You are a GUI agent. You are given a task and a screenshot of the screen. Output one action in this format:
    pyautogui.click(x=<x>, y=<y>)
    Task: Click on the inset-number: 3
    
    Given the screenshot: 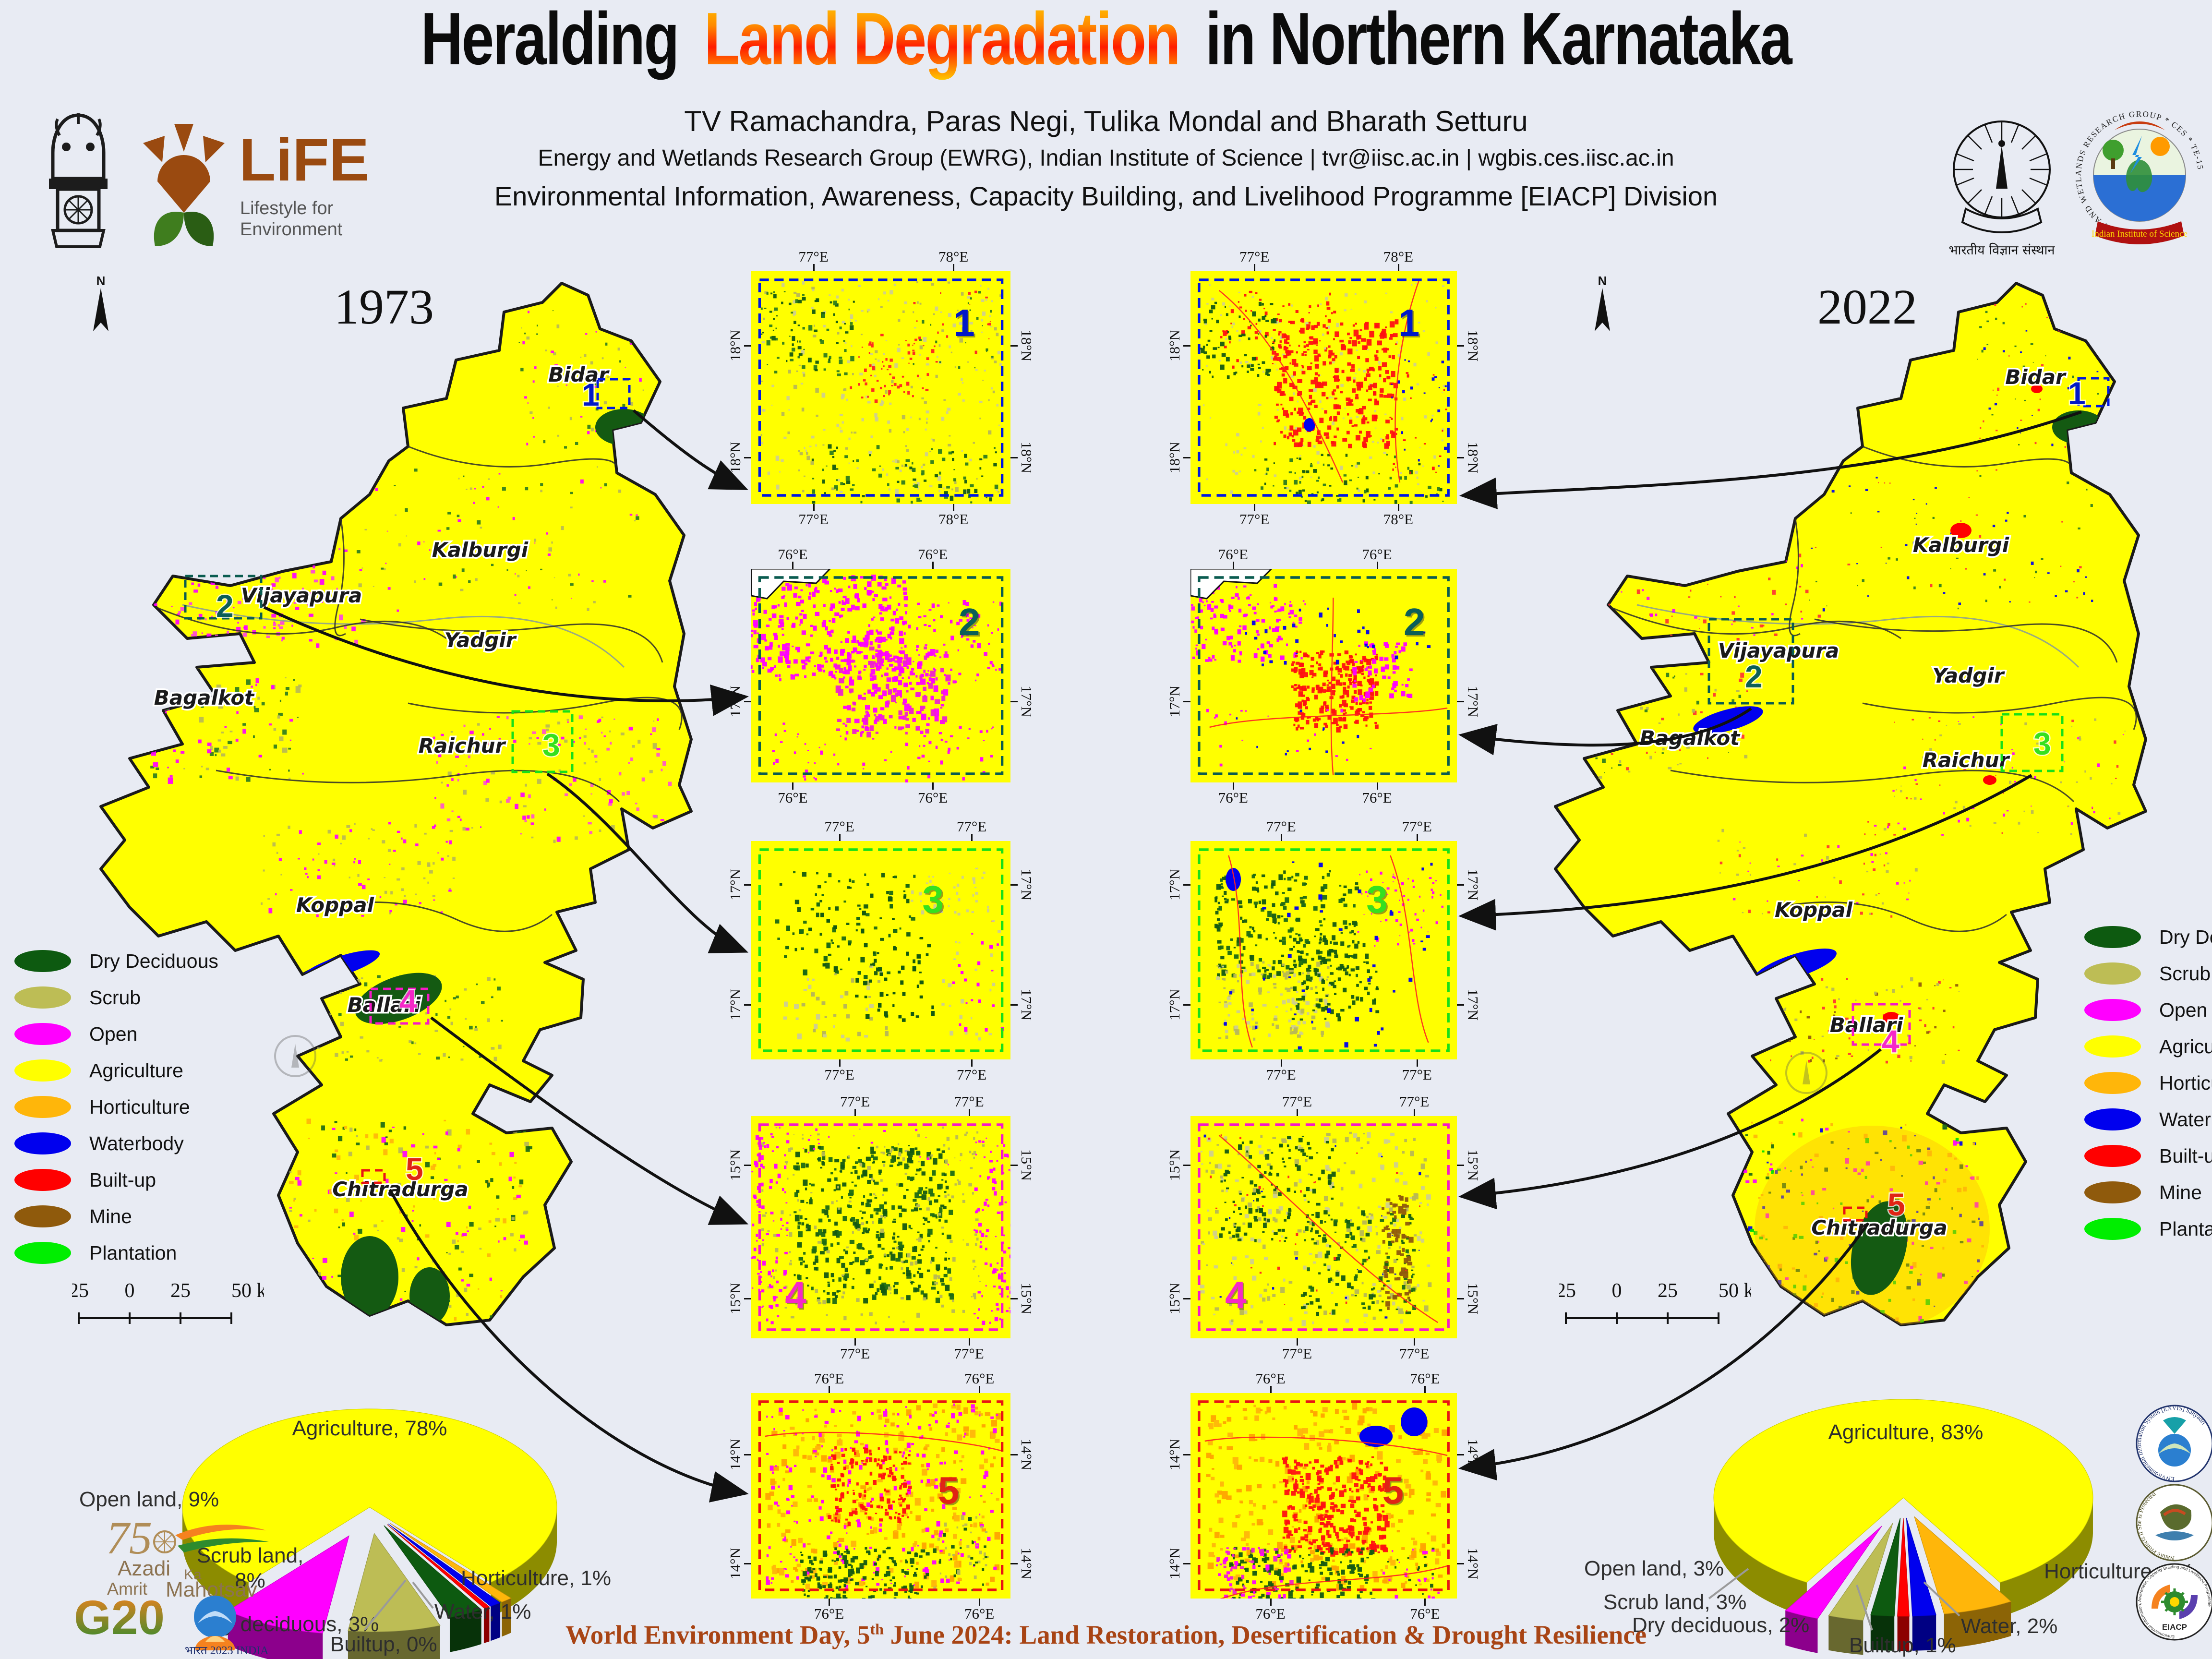 What is the action you would take?
    pyautogui.click(x=1377, y=899)
    